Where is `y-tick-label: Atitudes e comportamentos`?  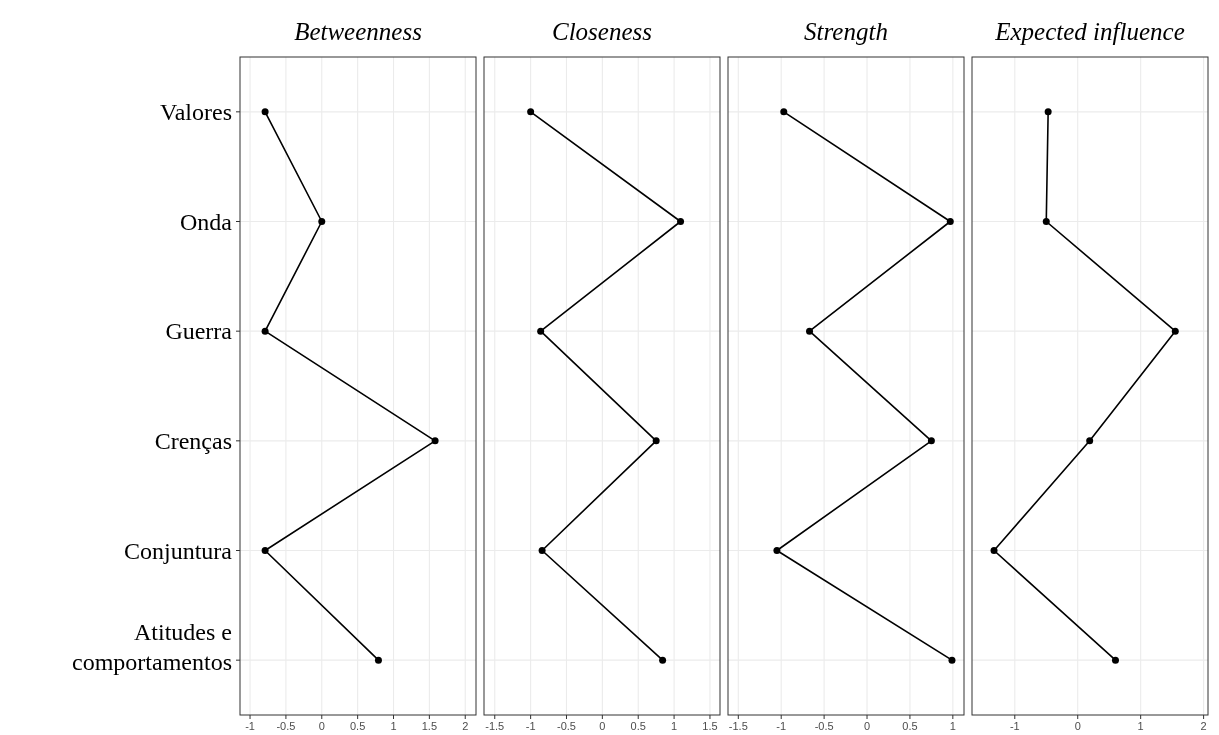 y-tick-label: Atitudes e comportamentos is located at coordinates (152, 647).